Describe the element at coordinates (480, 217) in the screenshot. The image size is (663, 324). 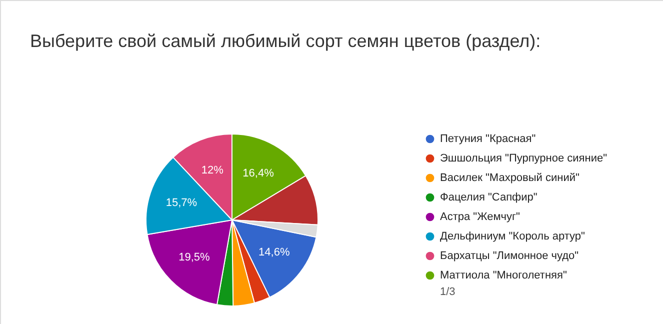
I see `legend-label: Астра "Жемчуг"` at that location.